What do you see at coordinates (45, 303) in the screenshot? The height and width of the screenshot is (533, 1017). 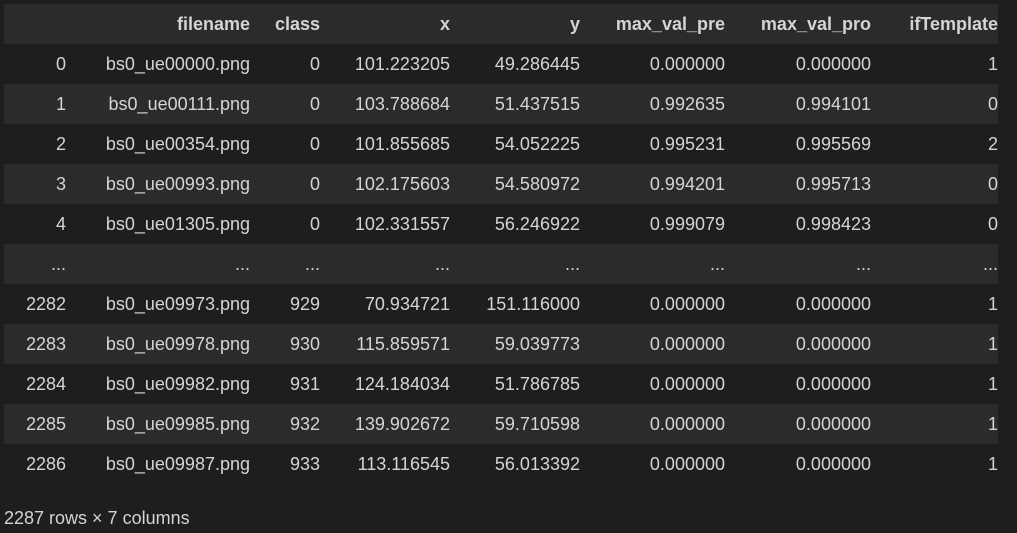 I see `row-index: 2282` at bounding box center [45, 303].